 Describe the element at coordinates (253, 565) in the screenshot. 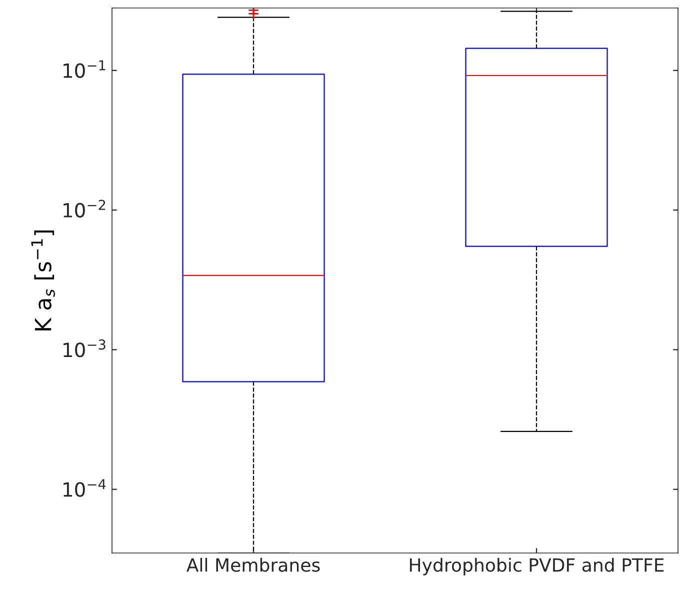

I see `x-tick-label: All Membranes` at that location.